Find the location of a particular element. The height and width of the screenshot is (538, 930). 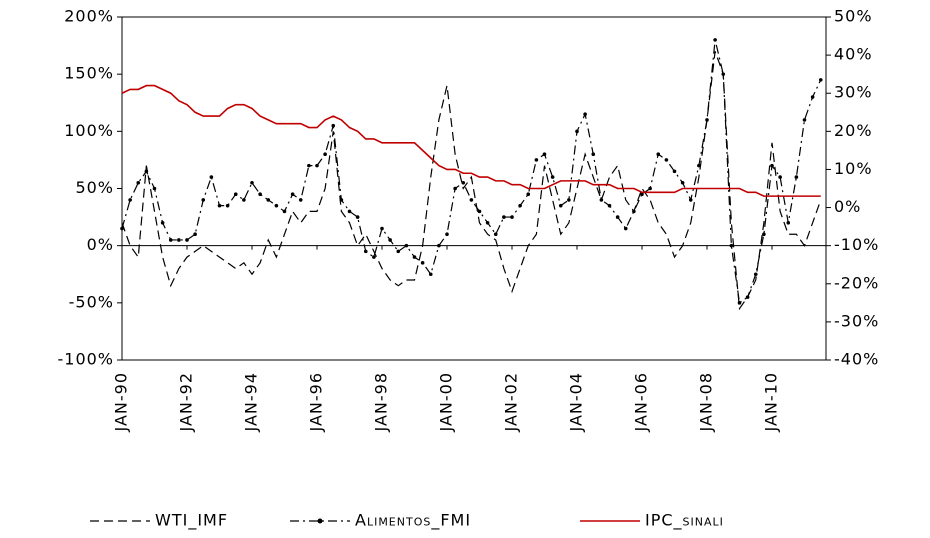

y2-tick-label: -20% is located at coordinates (856, 282).